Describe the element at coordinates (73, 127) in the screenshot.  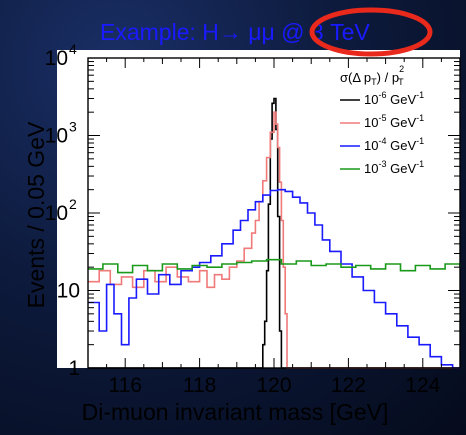
I see `y-tick-exponent: 3` at that location.